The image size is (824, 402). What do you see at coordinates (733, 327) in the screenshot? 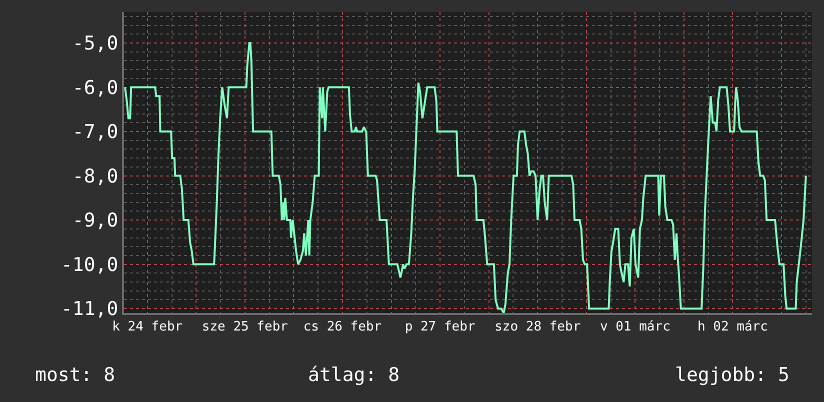
I see `x-tick-label: h 02 márc` at bounding box center [733, 327].